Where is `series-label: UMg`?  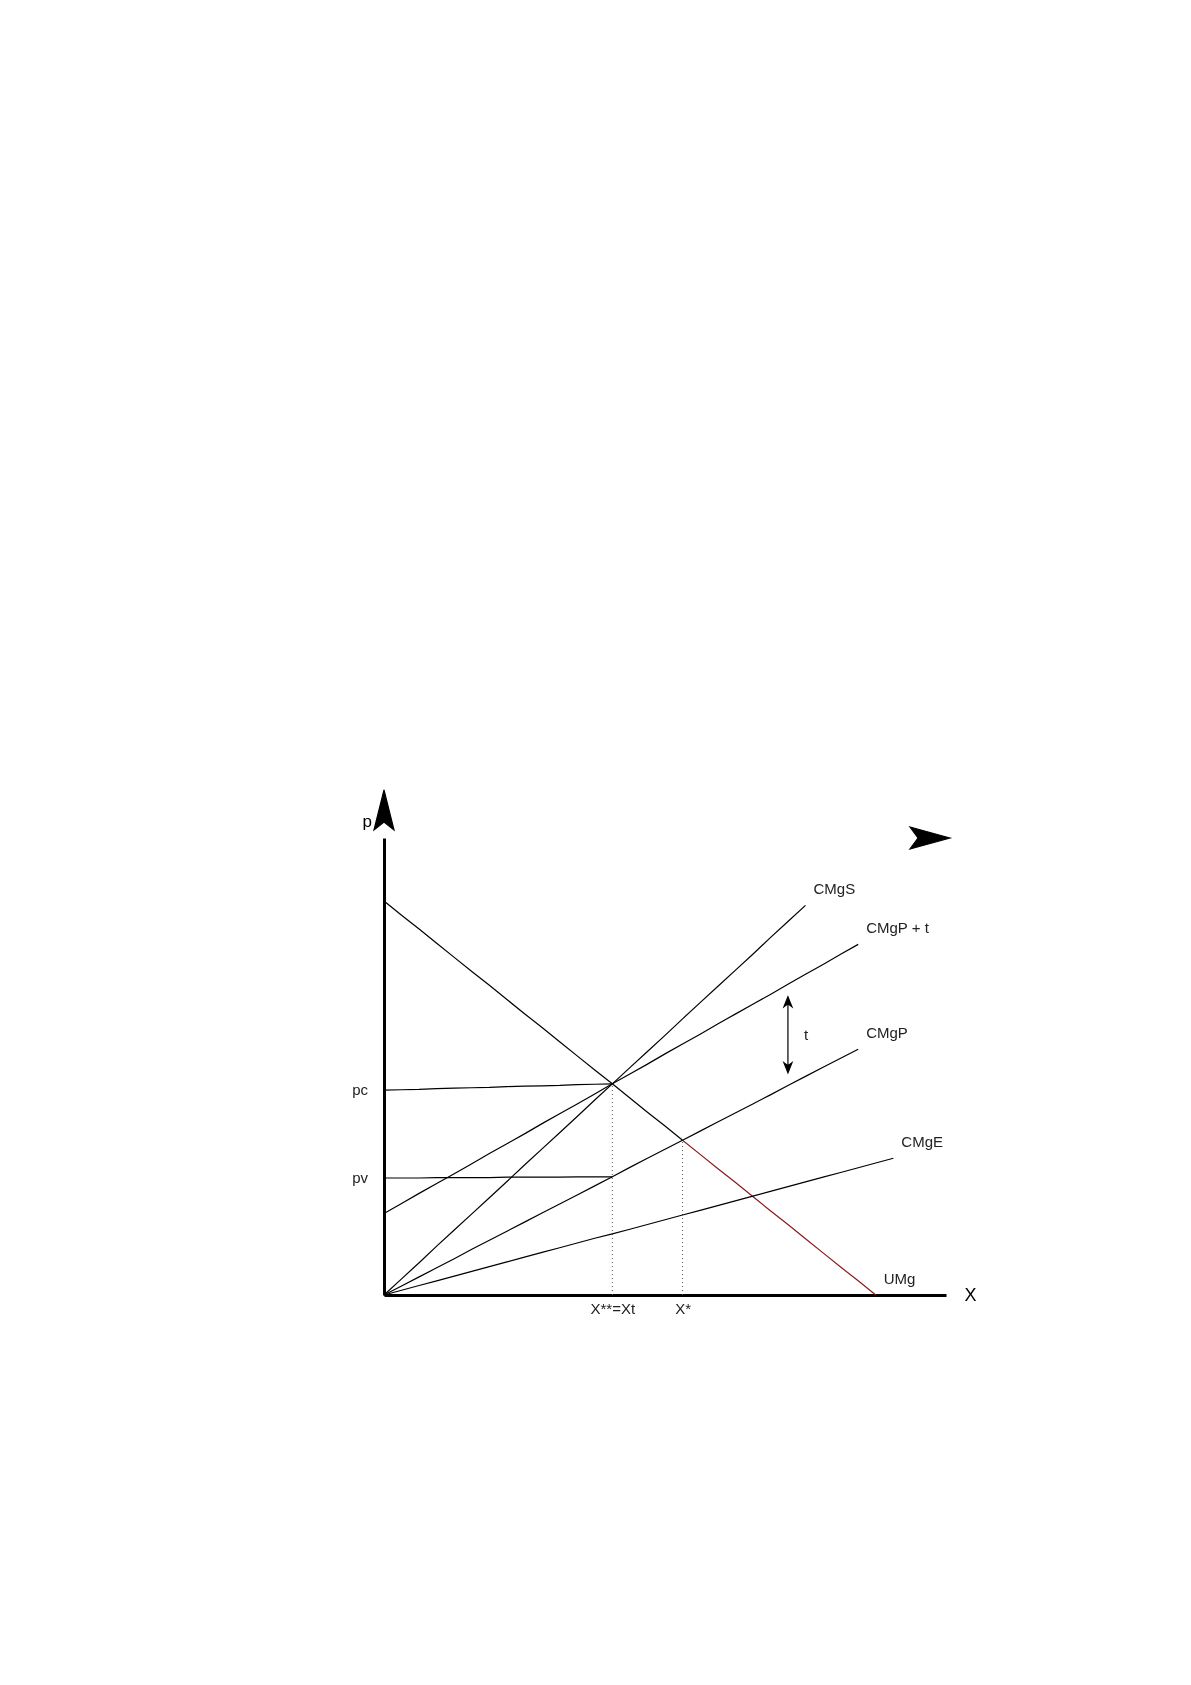
series-label: UMg is located at coordinates (899, 1278).